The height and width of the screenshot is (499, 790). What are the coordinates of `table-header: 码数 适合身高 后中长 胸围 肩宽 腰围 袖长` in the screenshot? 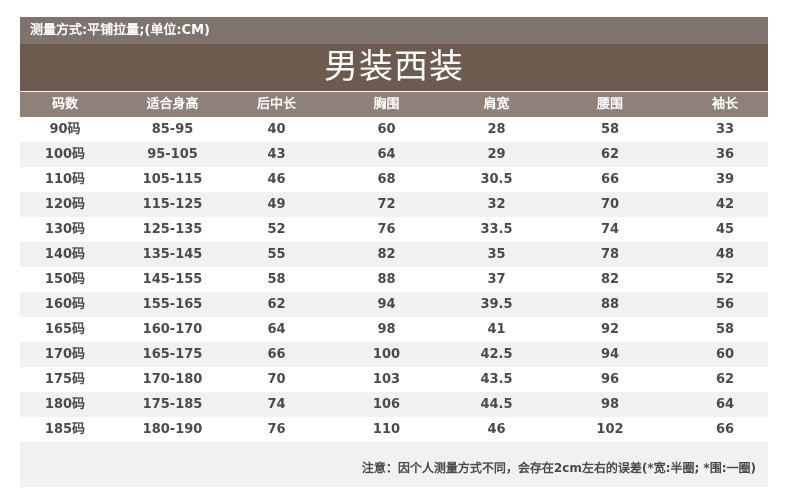 It's located at (394, 104).